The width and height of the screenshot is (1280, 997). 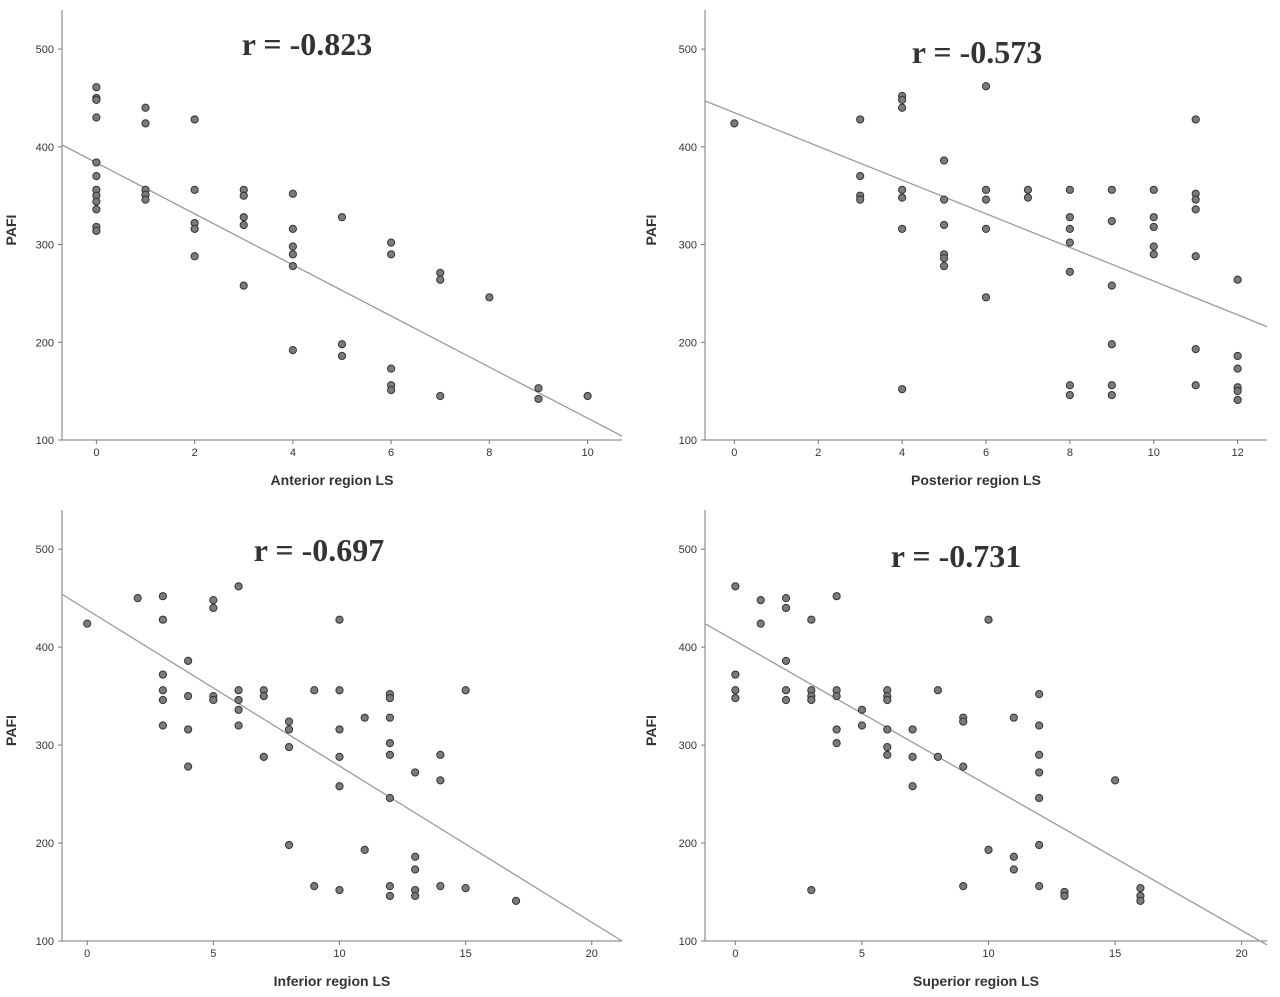 What do you see at coordinates (45, 648) in the screenshot?
I see `inferior-y-tick-label: 400` at bounding box center [45, 648].